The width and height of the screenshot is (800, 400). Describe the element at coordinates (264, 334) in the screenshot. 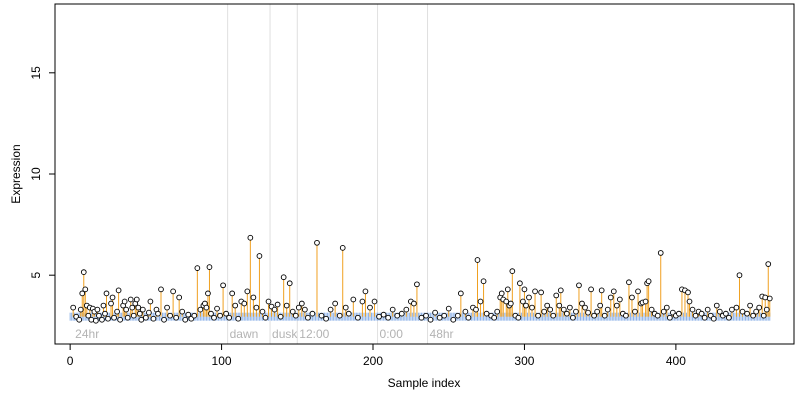

I see `annotations-layer: 24hr dawn dusk 12:00 0:00 48hr` at that location.